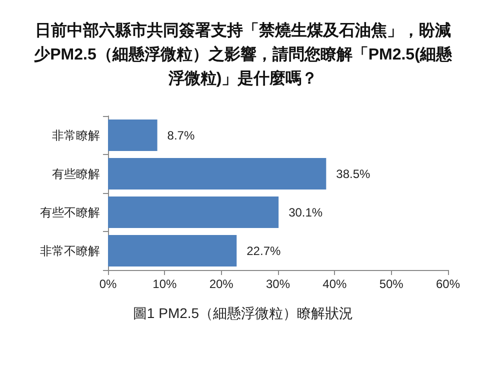 The width and height of the screenshot is (486, 366). I want to click on data-label: 22.7%, so click(263, 251).